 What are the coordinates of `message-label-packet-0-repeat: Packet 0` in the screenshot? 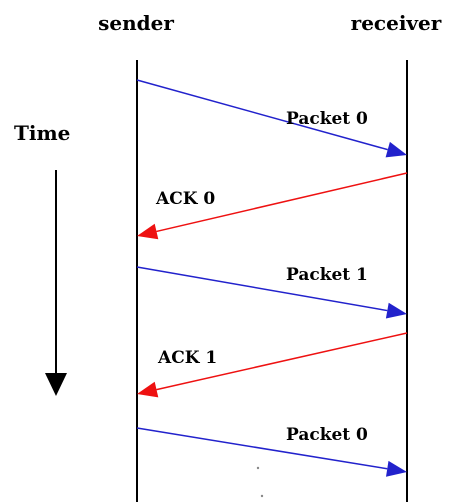 It's located at (327, 435).